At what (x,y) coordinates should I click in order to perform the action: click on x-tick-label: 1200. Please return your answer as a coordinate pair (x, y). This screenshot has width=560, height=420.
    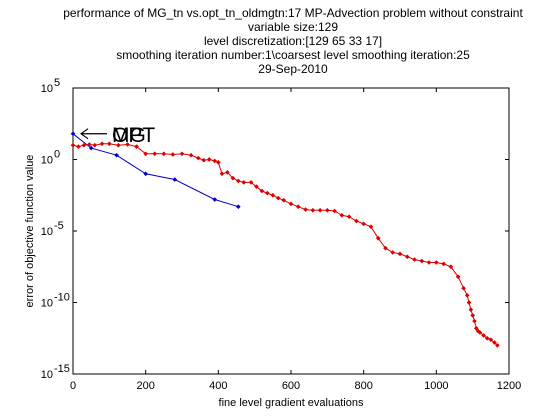
    Looking at the image, I should click on (509, 386).